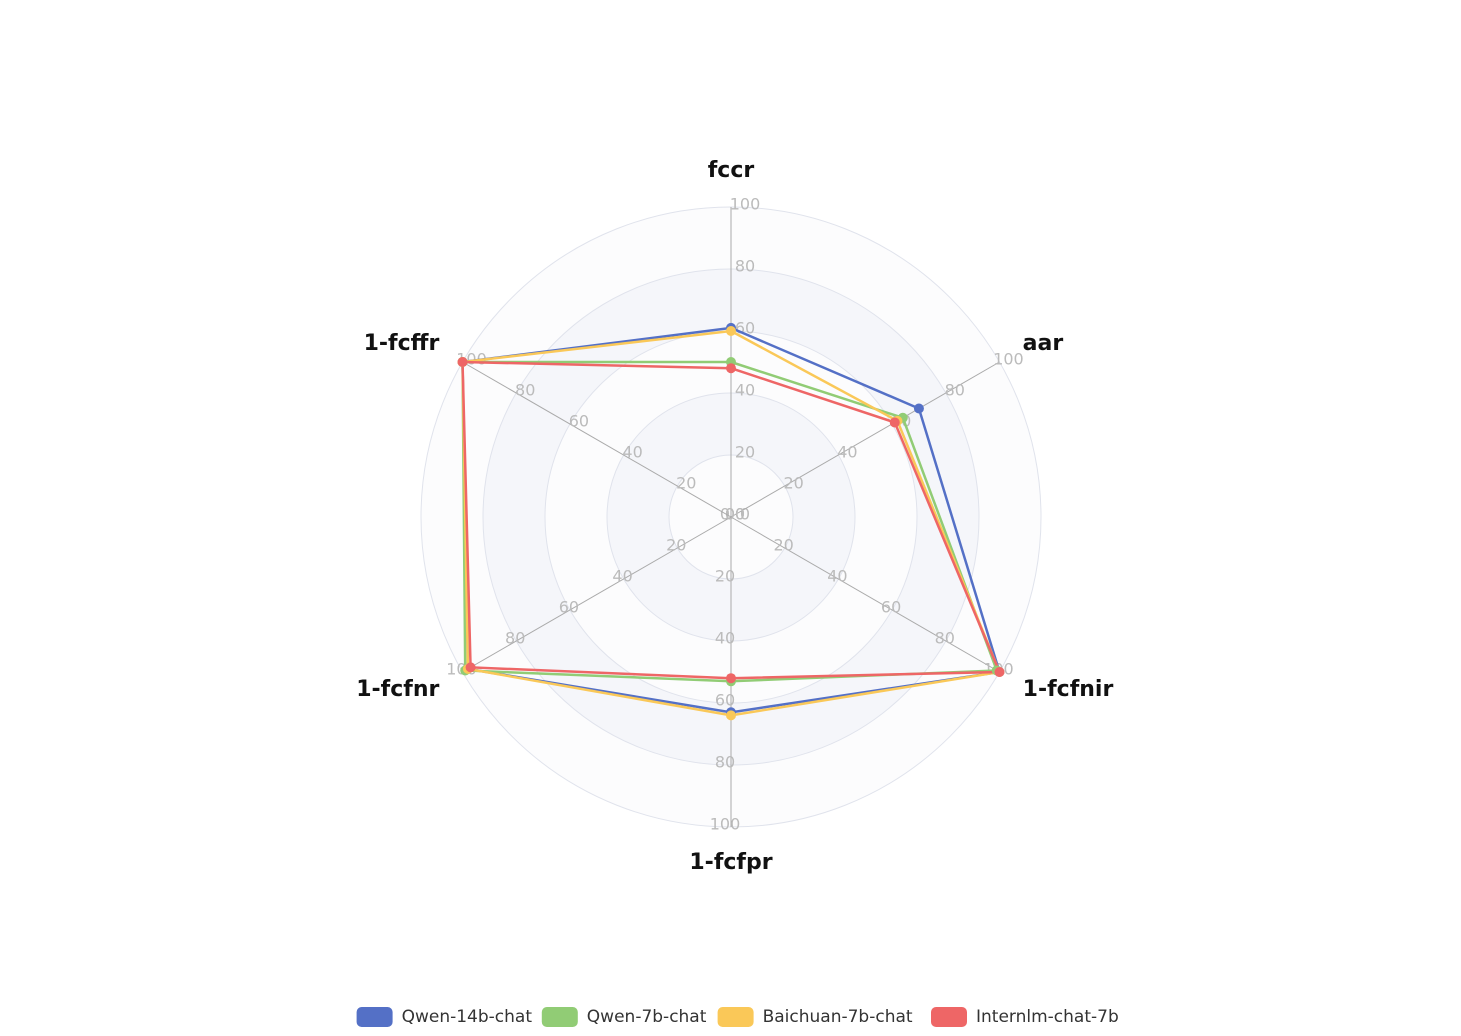  Describe the element at coordinates (1068, 689) in the screenshot. I see `indicator-label: 1-fcfnir` at that location.